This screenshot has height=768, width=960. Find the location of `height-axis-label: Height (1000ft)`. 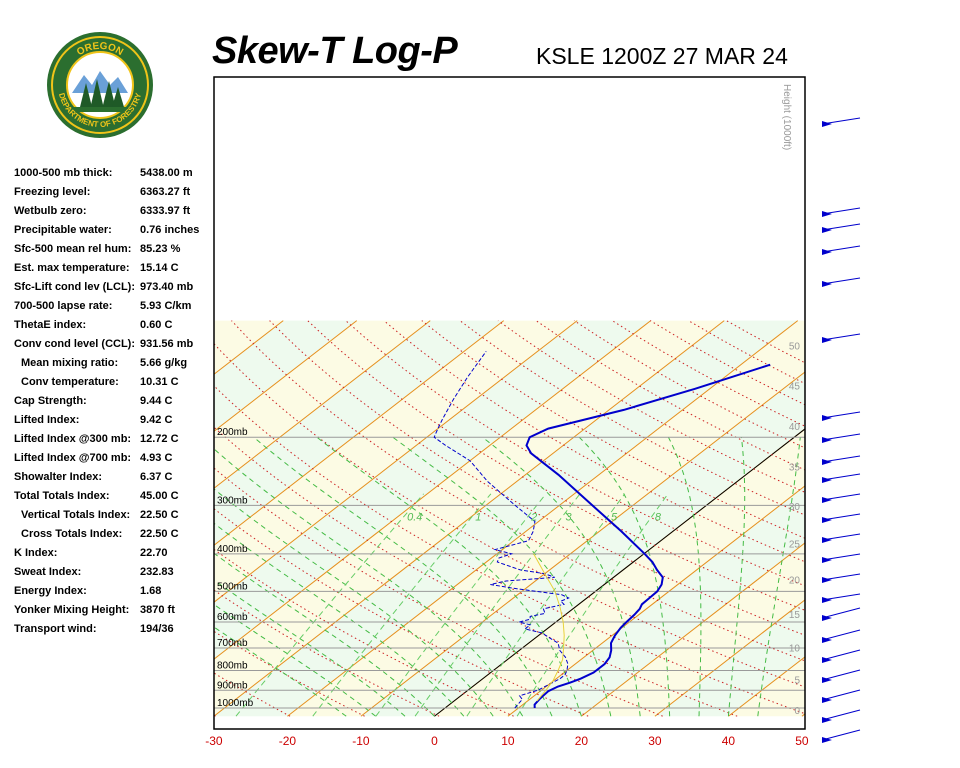

height-axis-label: Height (1000ft) is located at coordinates (786, 117).